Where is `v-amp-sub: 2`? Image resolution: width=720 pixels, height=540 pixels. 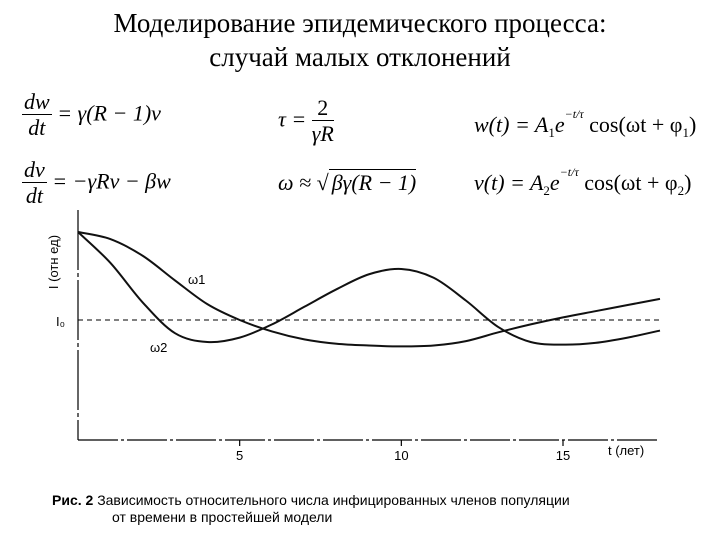
v-amp-sub: 2 is located at coordinates (546, 190).